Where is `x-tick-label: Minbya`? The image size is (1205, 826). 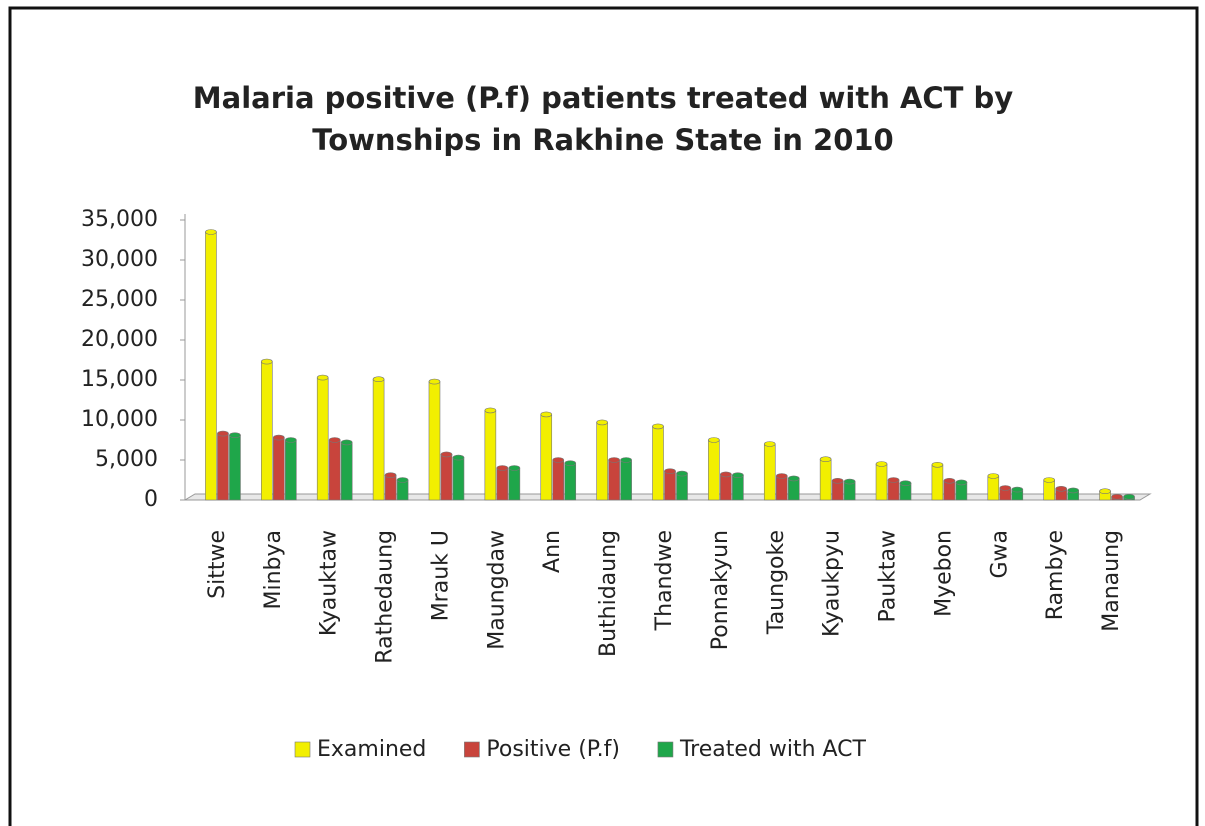
x-tick-label: Minbya is located at coordinates (273, 570).